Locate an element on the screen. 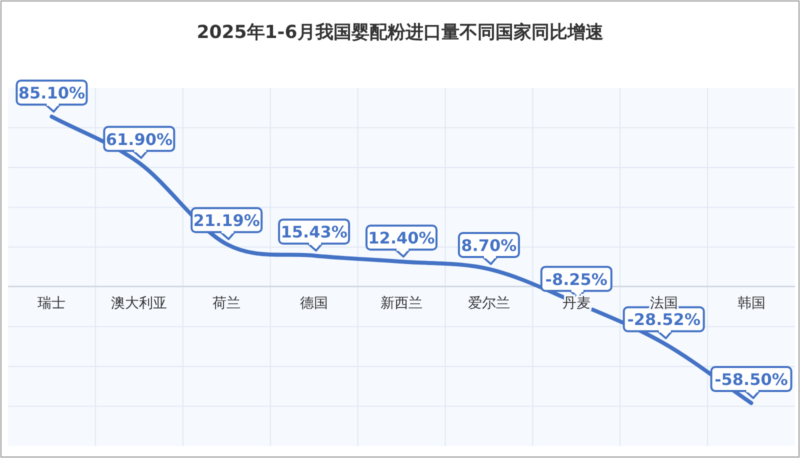  x-tick-label: 爱尔兰 is located at coordinates (489, 303).